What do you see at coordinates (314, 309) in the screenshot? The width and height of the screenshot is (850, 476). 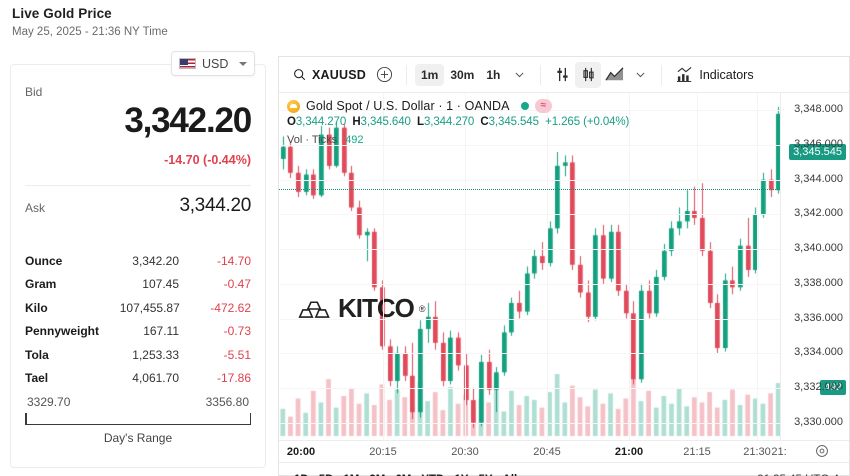 I see `gold-bars-icon` at bounding box center [314, 309].